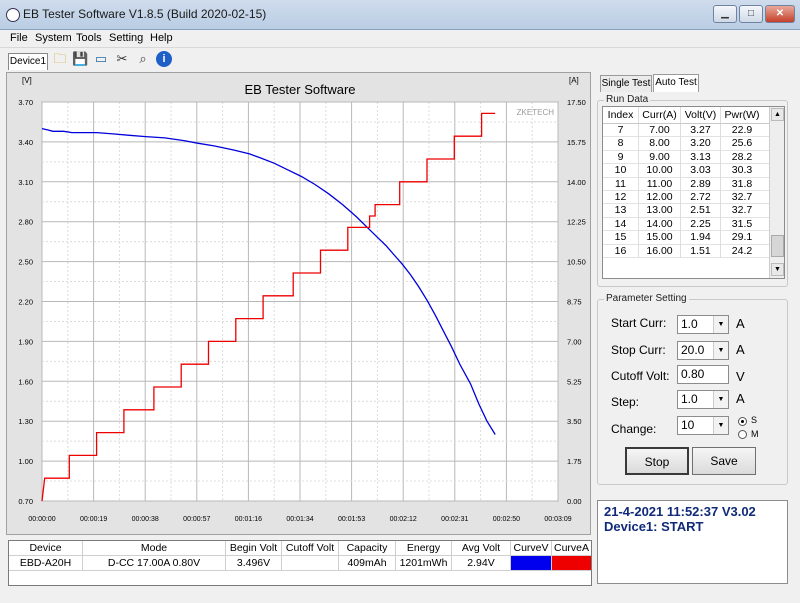  I want to click on table-cell: 11.00, so click(660, 184).